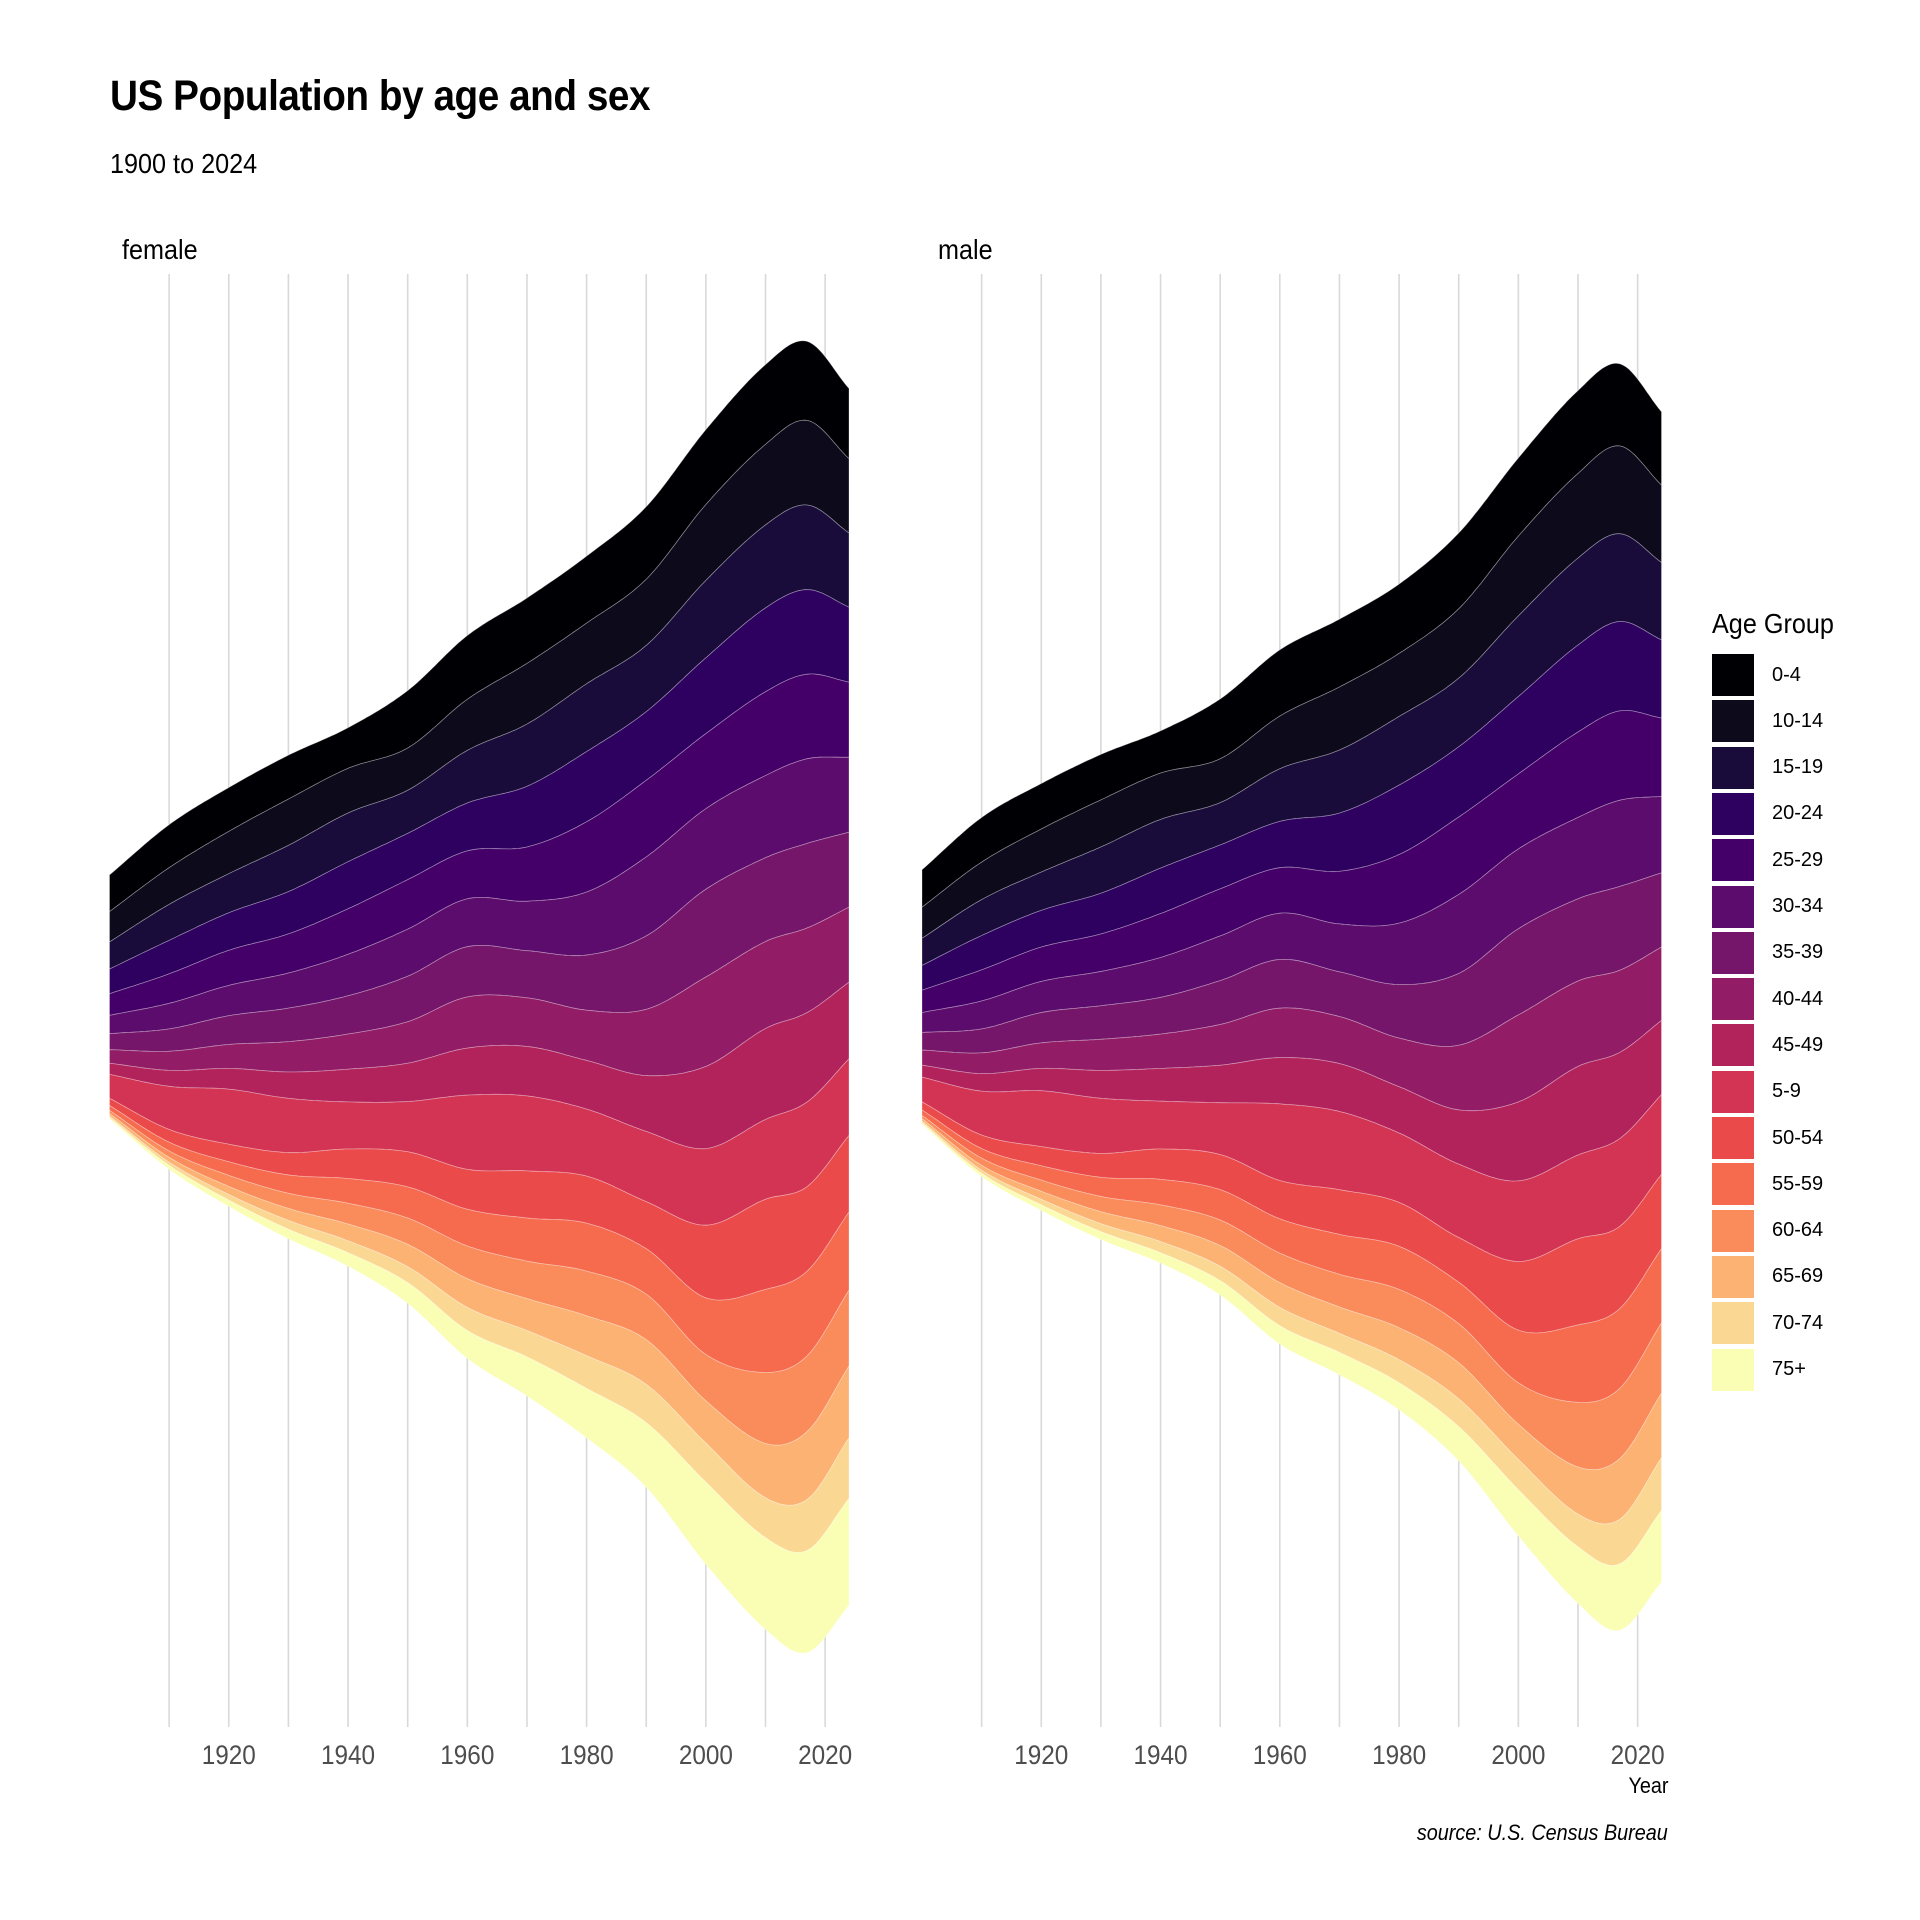 The height and width of the screenshot is (1920, 1920). Describe the element at coordinates (1768, 813) in the screenshot. I see `legend-item: 20-24` at that location.